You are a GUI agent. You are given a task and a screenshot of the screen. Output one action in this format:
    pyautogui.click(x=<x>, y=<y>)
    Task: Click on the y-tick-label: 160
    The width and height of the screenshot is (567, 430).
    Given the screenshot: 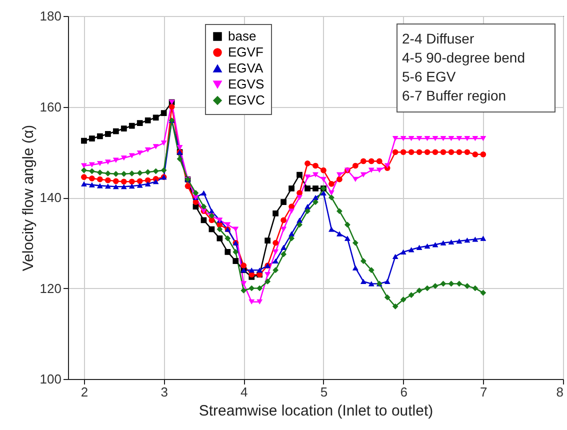 What is the action you would take?
    pyautogui.click(x=51, y=106)
    